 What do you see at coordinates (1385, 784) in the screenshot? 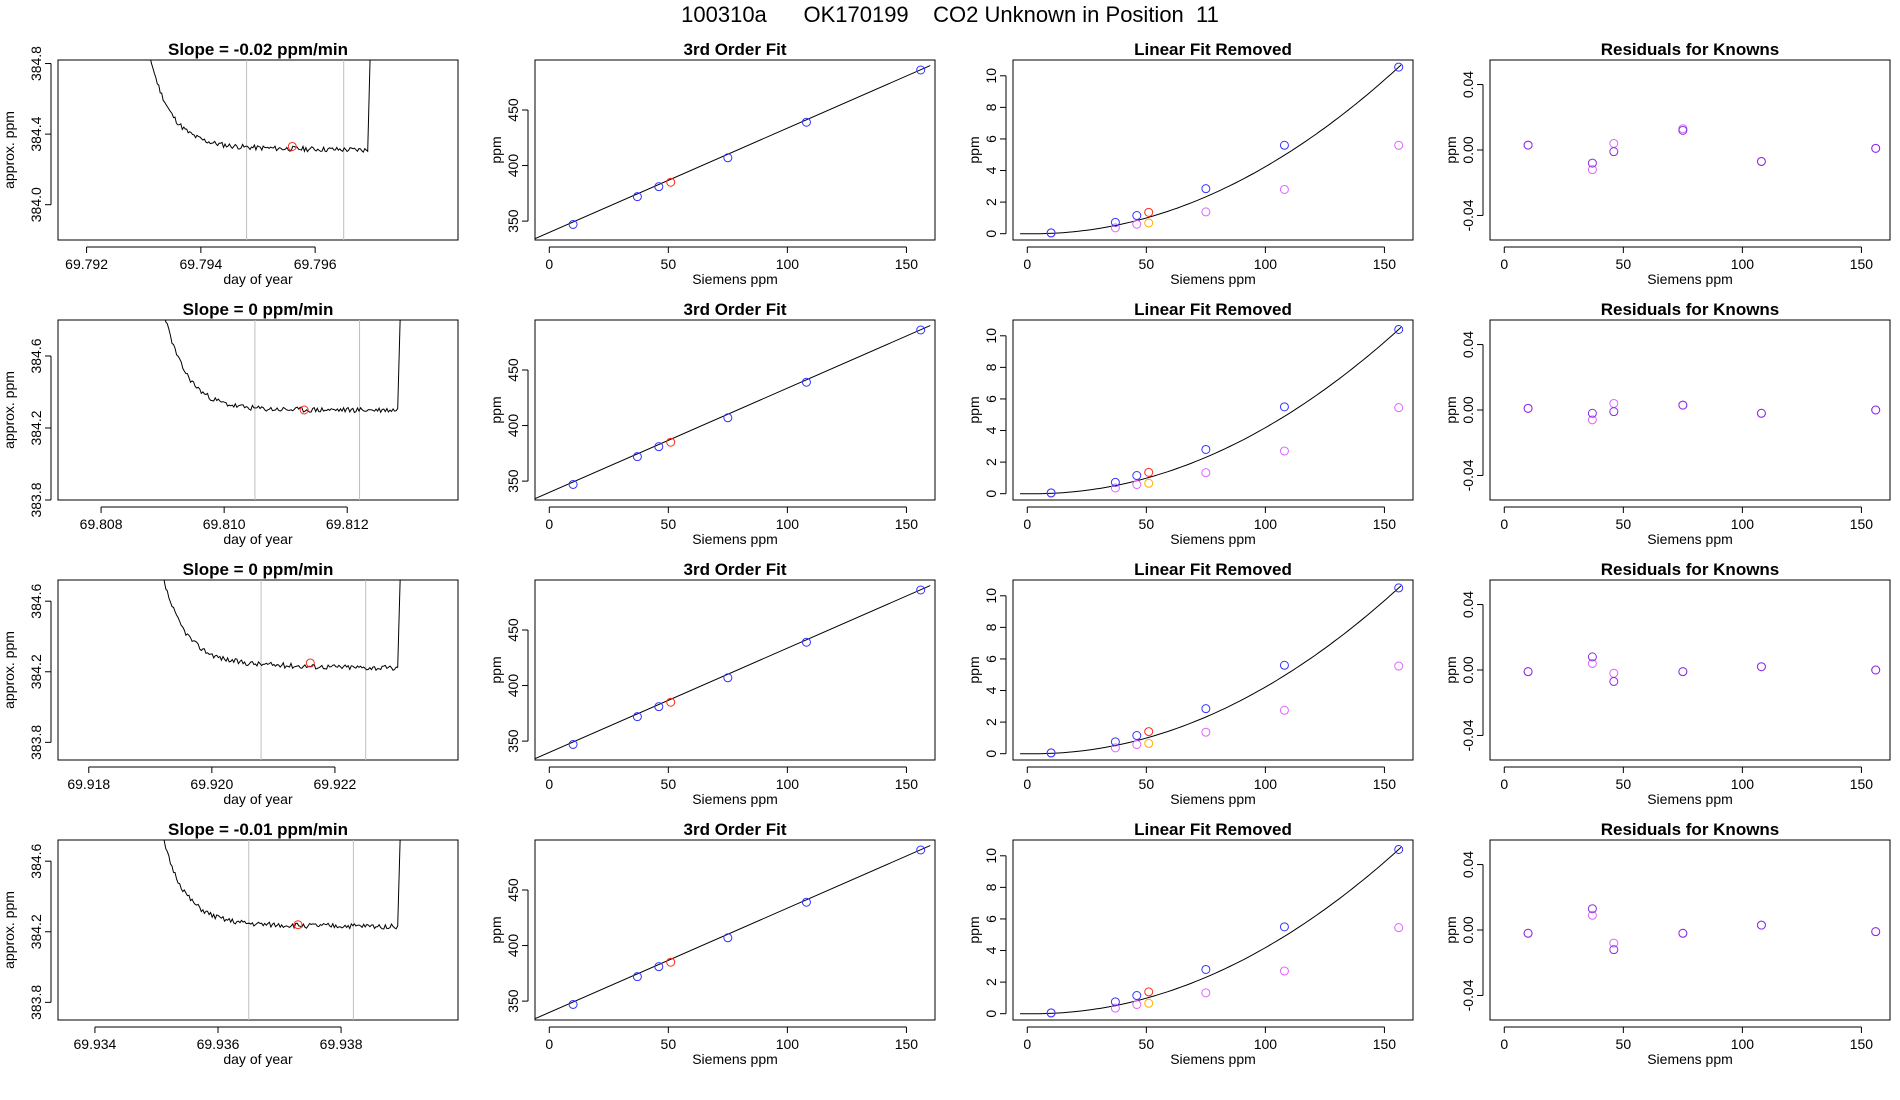
I see `x-tick-label: 150` at bounding box center [1385, 784].